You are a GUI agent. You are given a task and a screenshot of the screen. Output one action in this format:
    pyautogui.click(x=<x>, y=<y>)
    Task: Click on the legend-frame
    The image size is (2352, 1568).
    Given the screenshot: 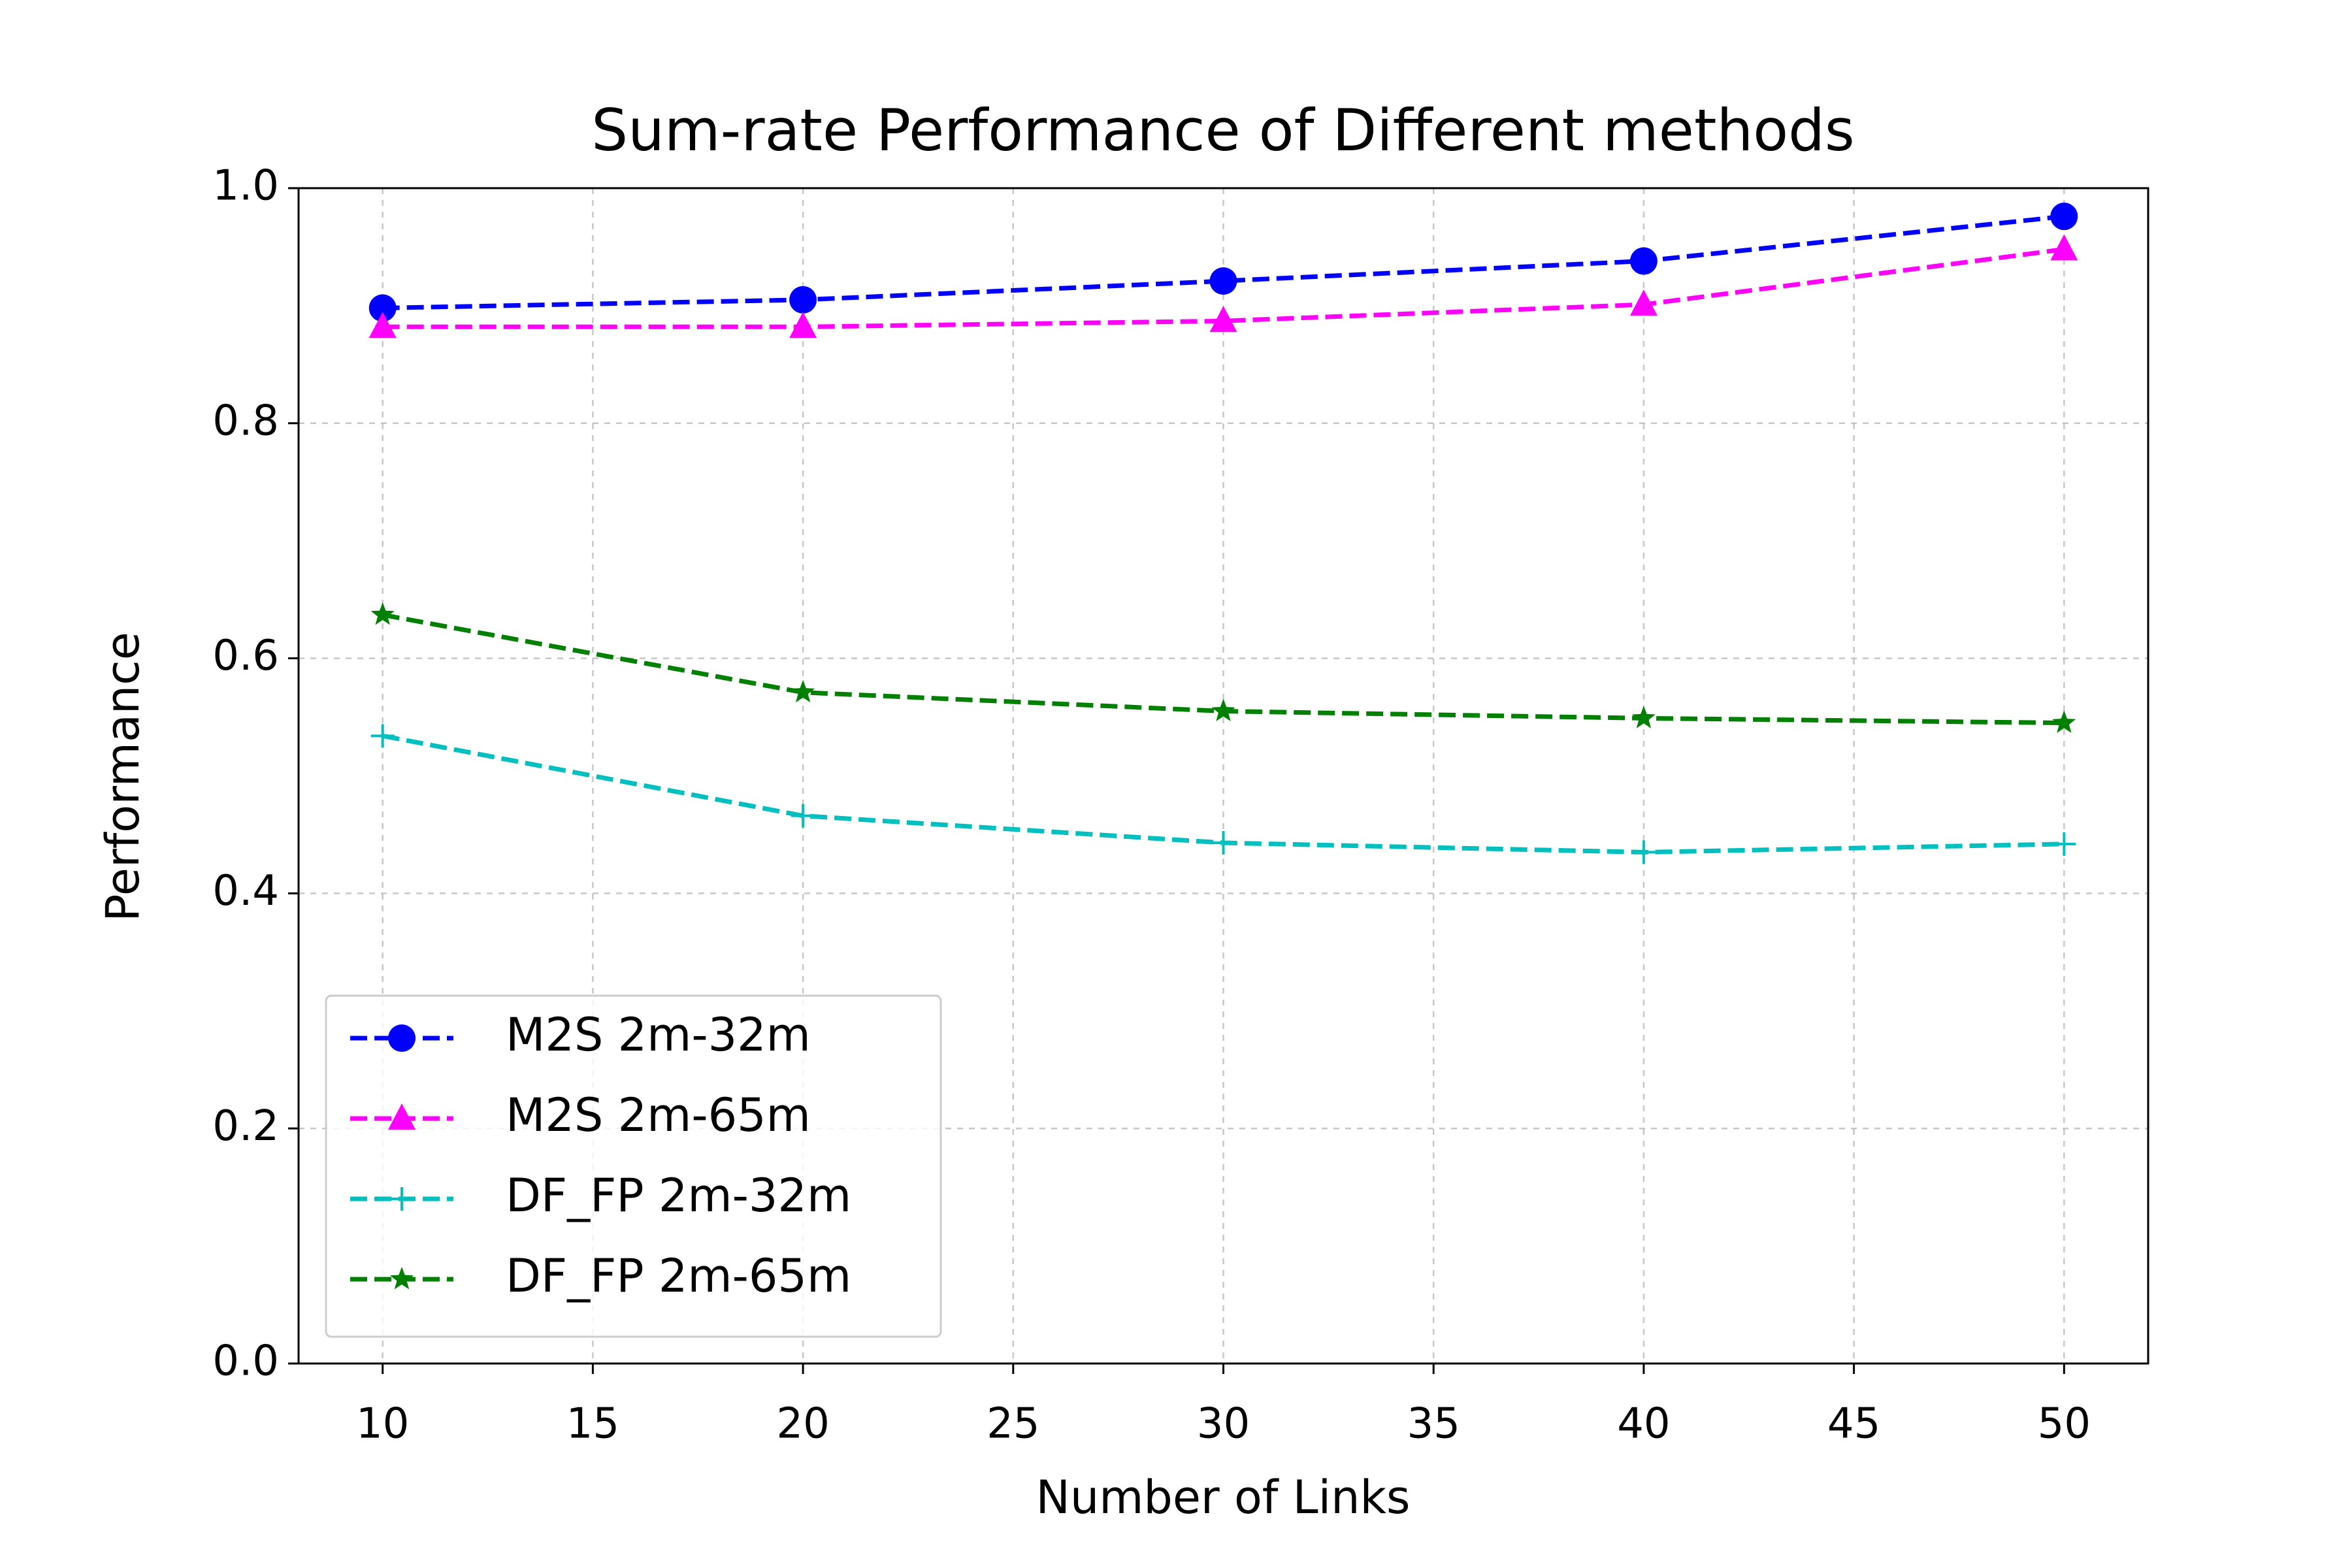 What is the action you would take?
    pyautogui.click(x=633, y=1166)
    